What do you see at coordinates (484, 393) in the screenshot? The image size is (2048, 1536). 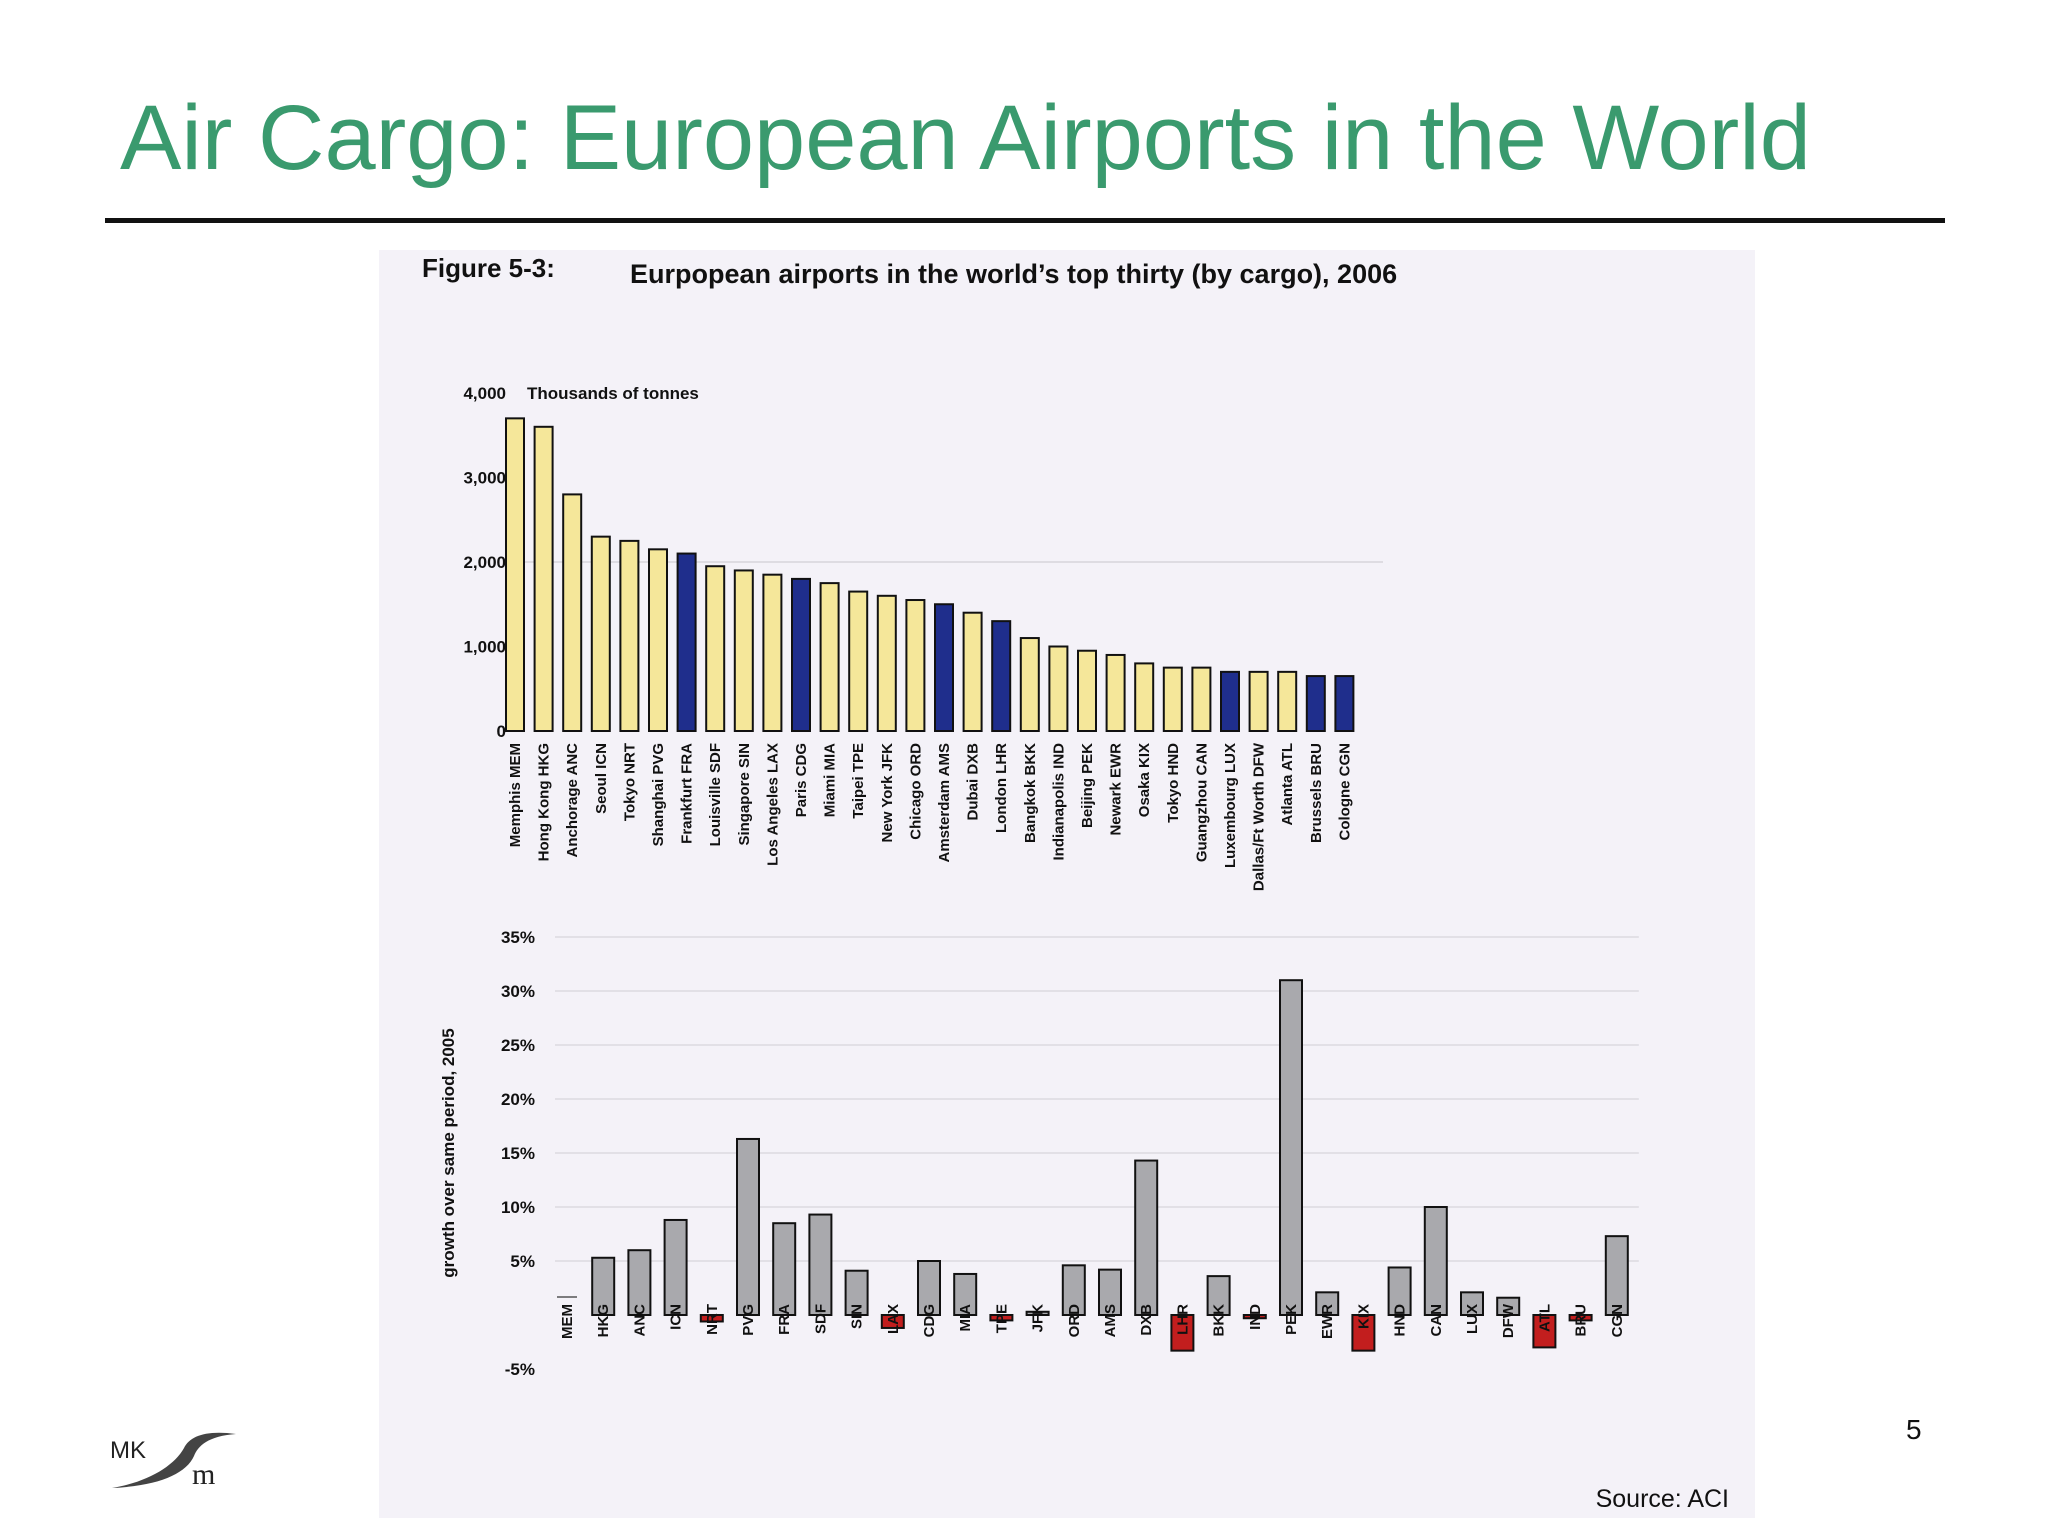 I see `y-tick-label: 4,000` at bounding box center [484, 393].